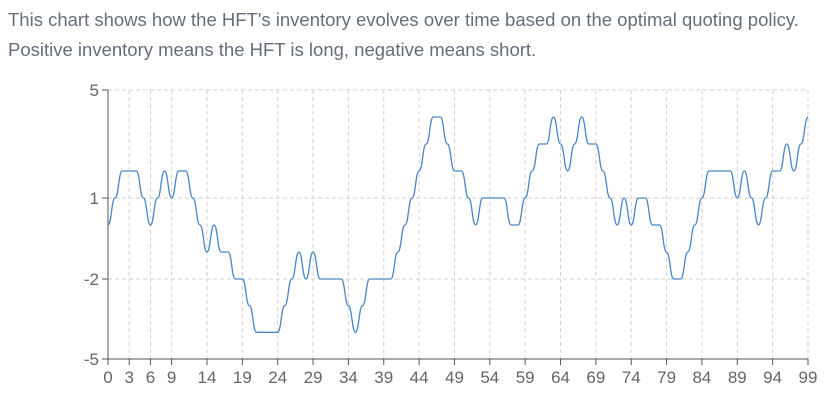 This screenshot has height=402, width=831. Describe the element at coordinates (383, 377) in the screenshot. I see `x-tick-label: 39` at that location.